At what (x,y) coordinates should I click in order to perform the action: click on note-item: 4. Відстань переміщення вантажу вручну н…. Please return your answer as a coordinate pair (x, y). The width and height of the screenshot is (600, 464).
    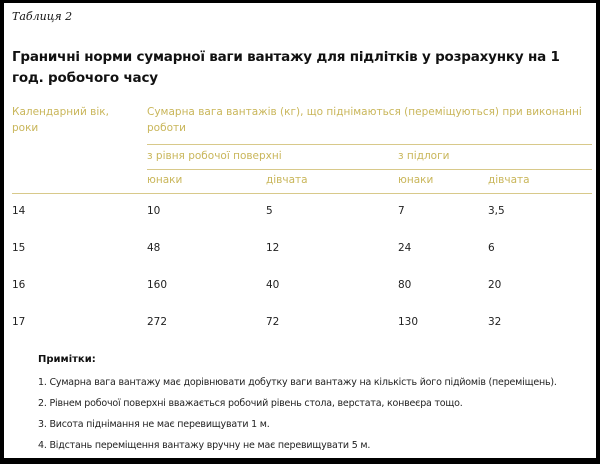
    Looking at the image, I should click on (204, 445).